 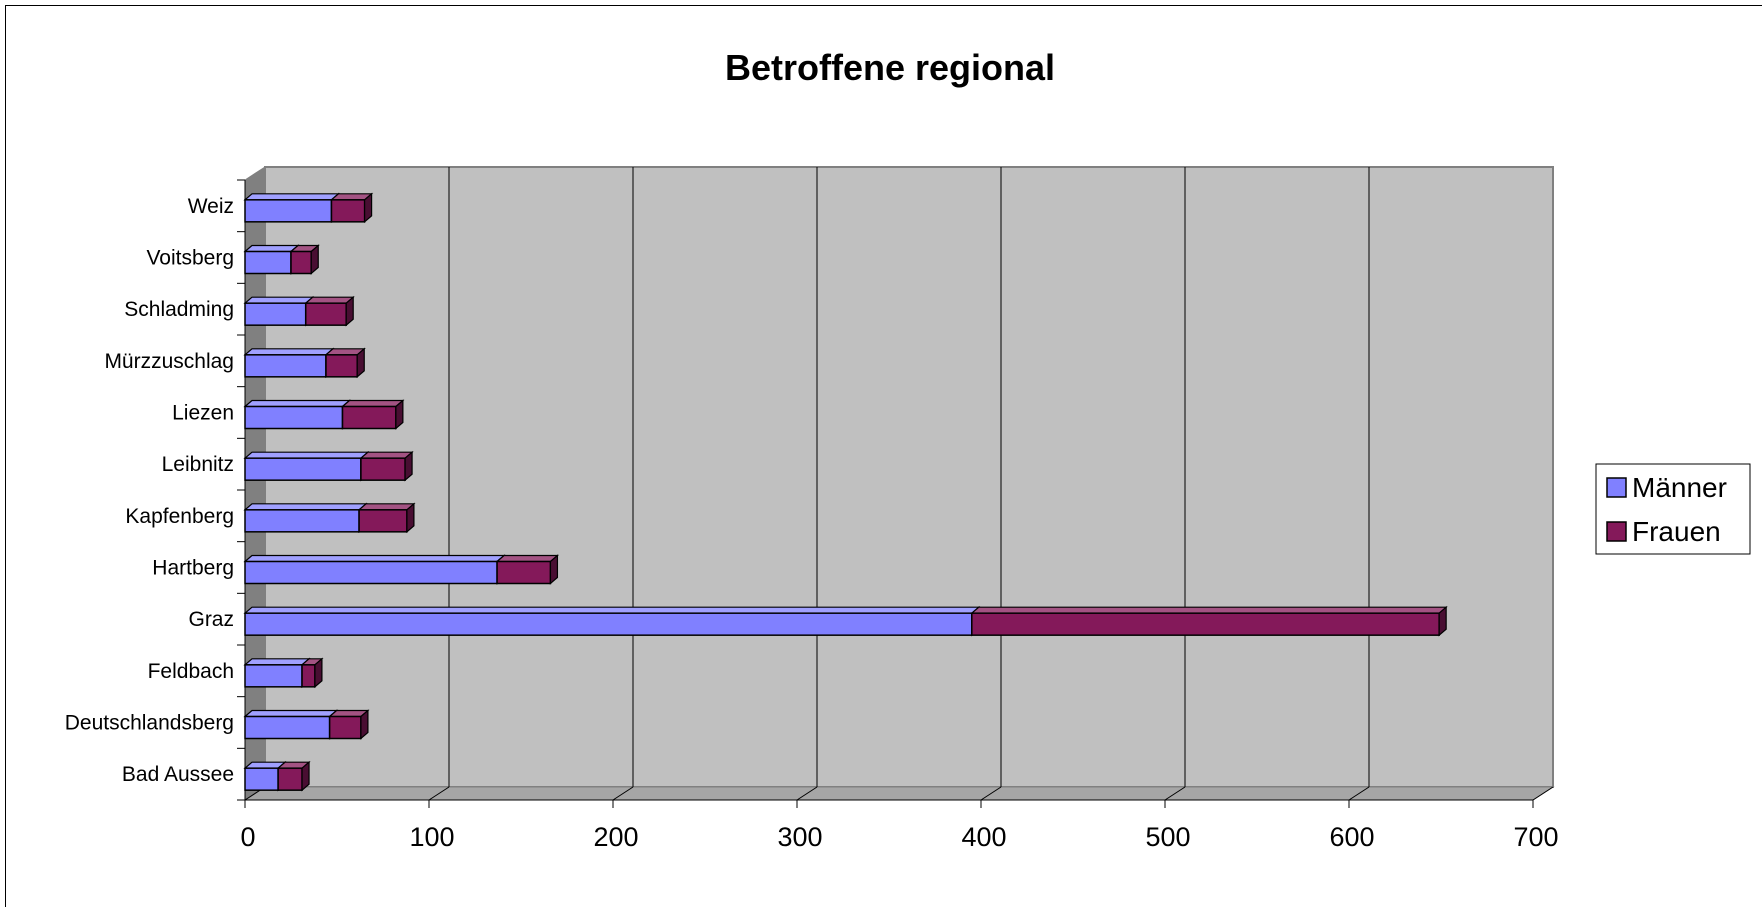 What do you see at coordinates (1679, 487) in the screenshot?
I see `legend-label: Männer` at bounding box center [1679, 487].